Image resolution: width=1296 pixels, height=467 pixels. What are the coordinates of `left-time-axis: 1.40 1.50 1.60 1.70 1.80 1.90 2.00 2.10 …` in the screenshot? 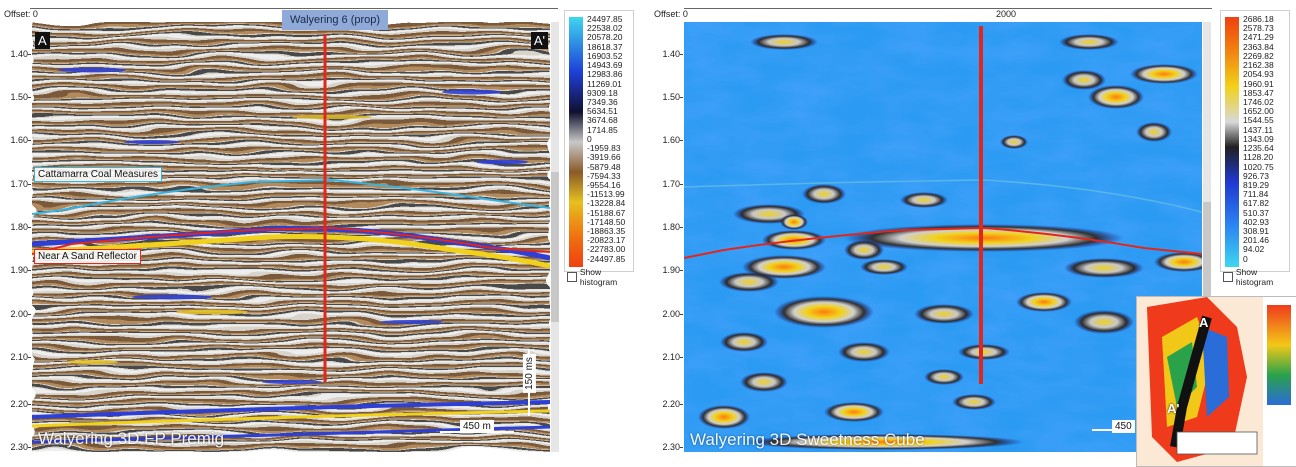 It's located at (15, 237).